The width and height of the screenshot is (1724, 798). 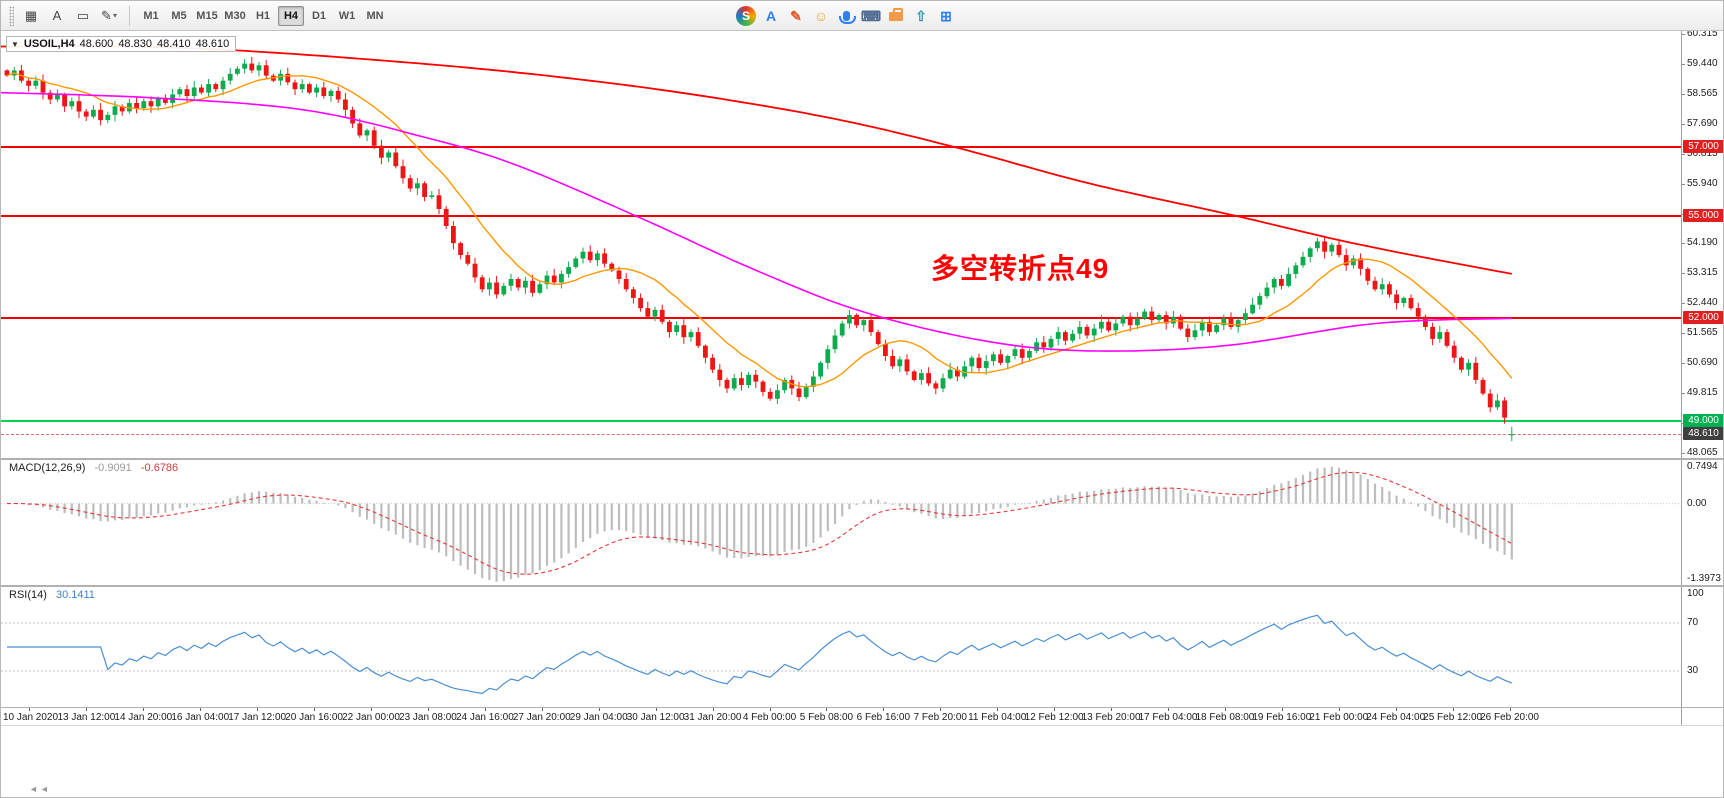 What do you see at coordinates (1702, 303) in the screenshot?
I see `price-tick-label: 52.440` at bounding box center [1702, 303].